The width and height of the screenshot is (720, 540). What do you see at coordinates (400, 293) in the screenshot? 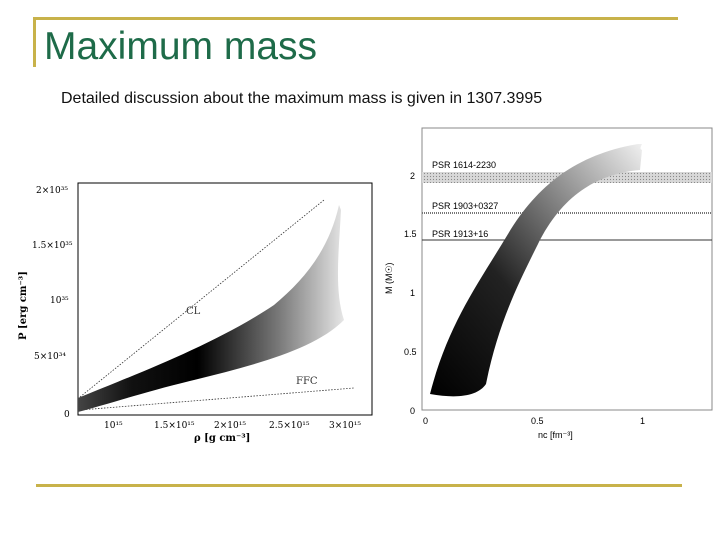
I see `right-yaxis: 2 1.5 1 0.5 0 M (M☉)` at bounding box center [400, 293].